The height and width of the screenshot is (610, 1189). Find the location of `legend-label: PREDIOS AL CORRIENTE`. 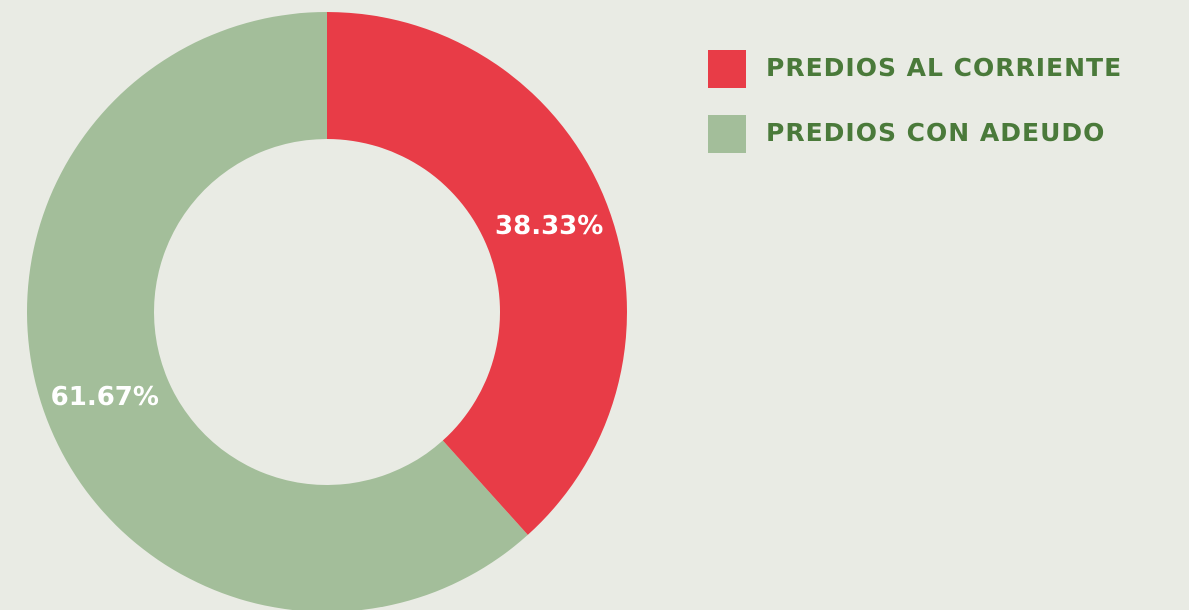

legend-label: PREDIOS AL CORRIENTE is located at coordinates (944, 67).